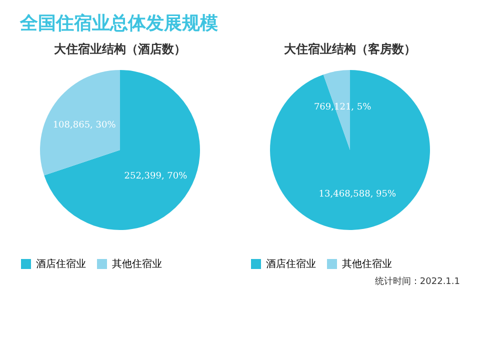 The image size is (500, 358). I want to click on text: 全国住宿业总体发展规模, so click(118, 23).